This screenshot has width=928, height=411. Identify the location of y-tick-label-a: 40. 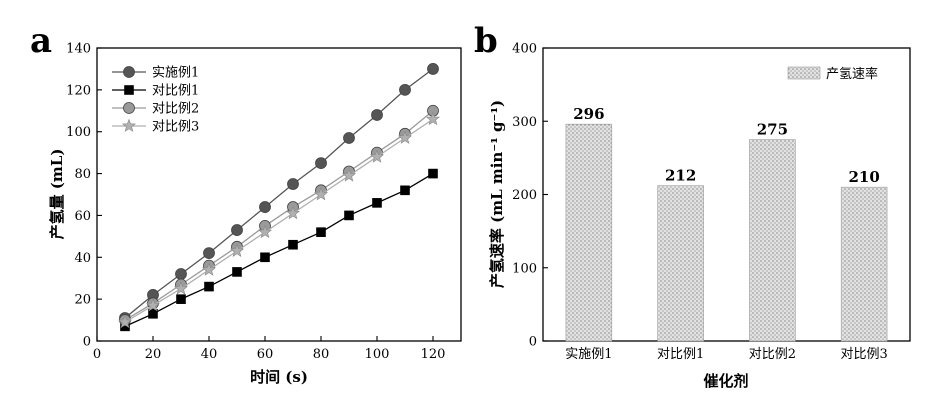
(82, 258).